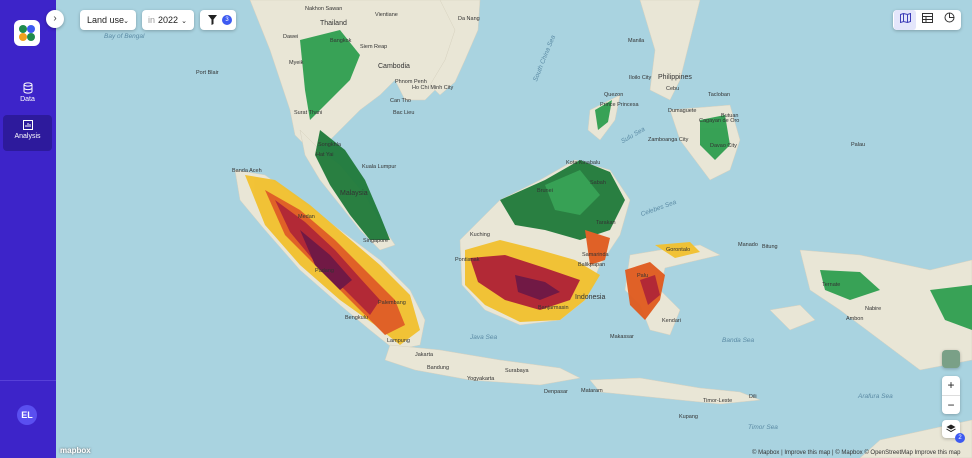 The width and height of the screenshot is (972, 458). I want to click on place-label: Lampung, so click(398, 341).